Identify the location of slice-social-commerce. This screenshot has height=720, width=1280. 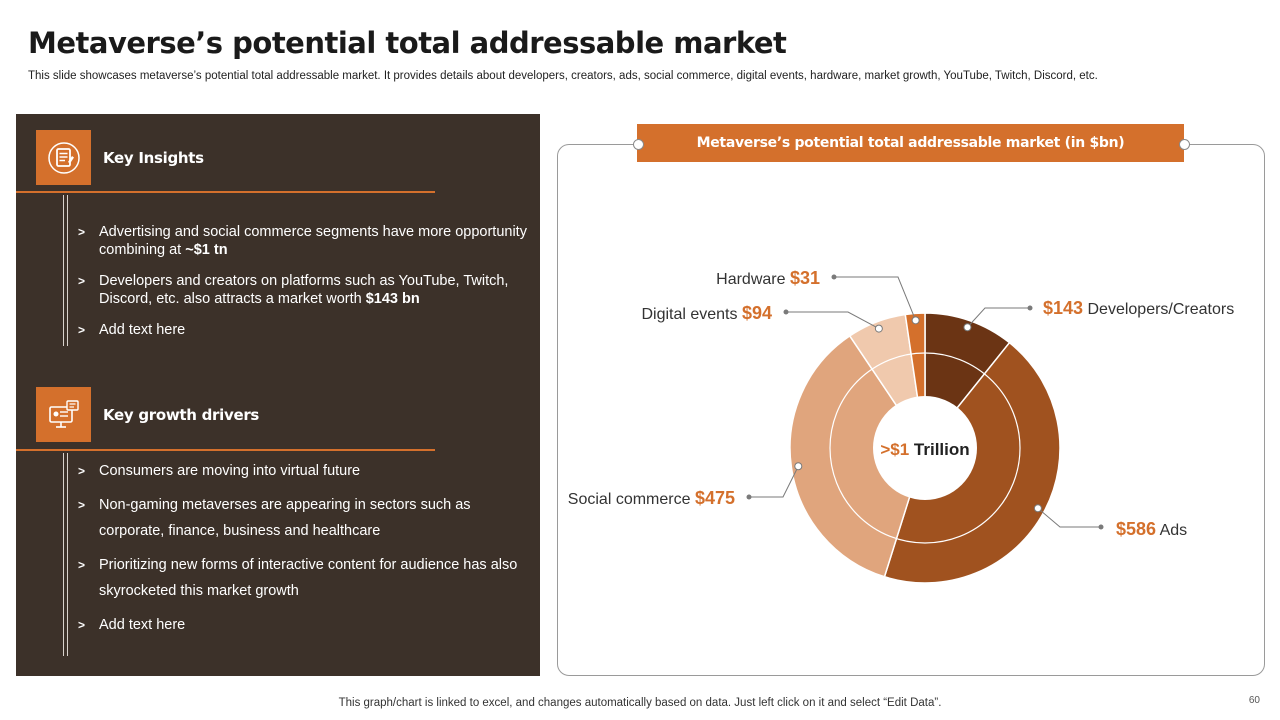
(857, 456).